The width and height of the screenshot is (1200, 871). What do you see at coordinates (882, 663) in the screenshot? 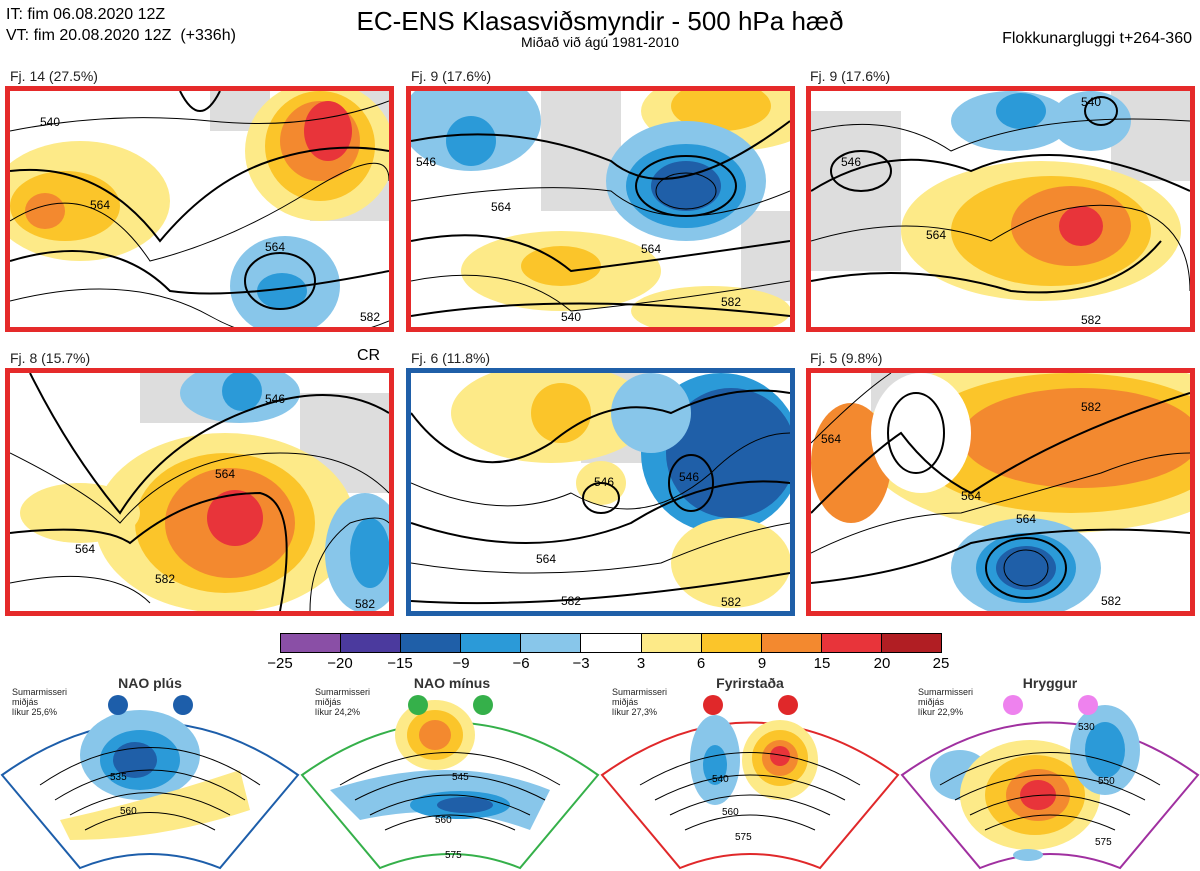
I see `colorbar-tick: 20` at bounding box center [882, 663].